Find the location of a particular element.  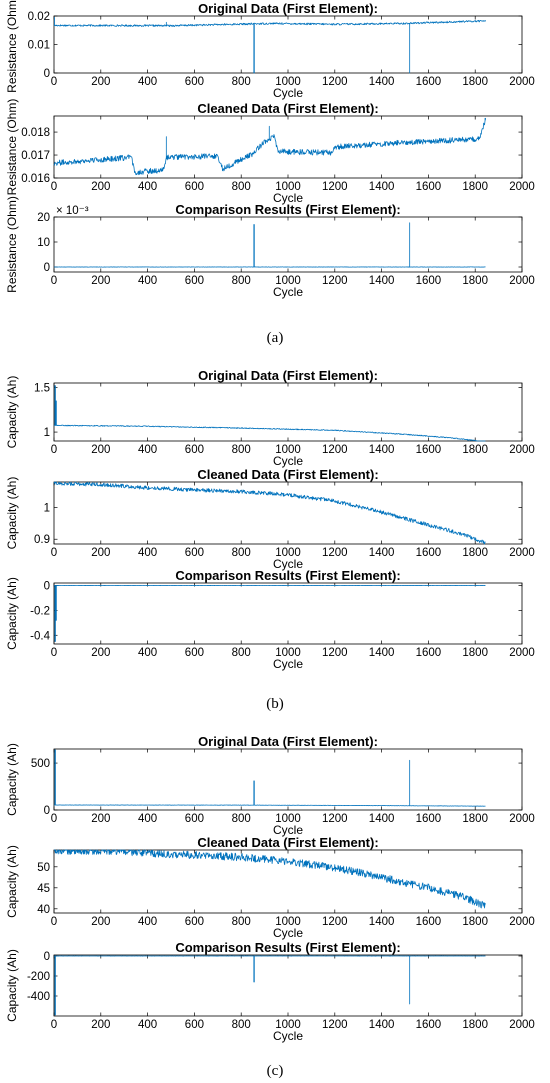

chart-c2-ylabel: Capacity (Ah) is located at coordinates (12, 881).